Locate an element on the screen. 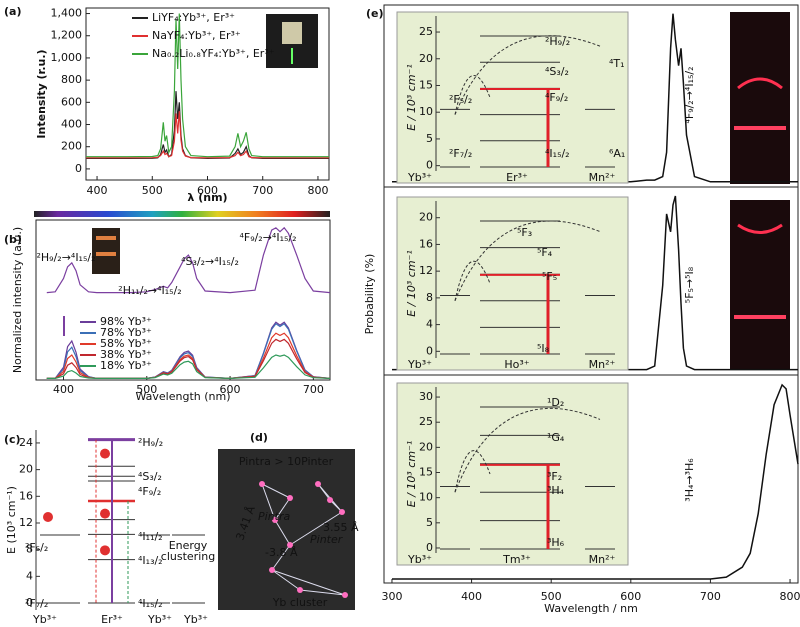  inset-tick-label: 30 is located at coordinates (426, 396).